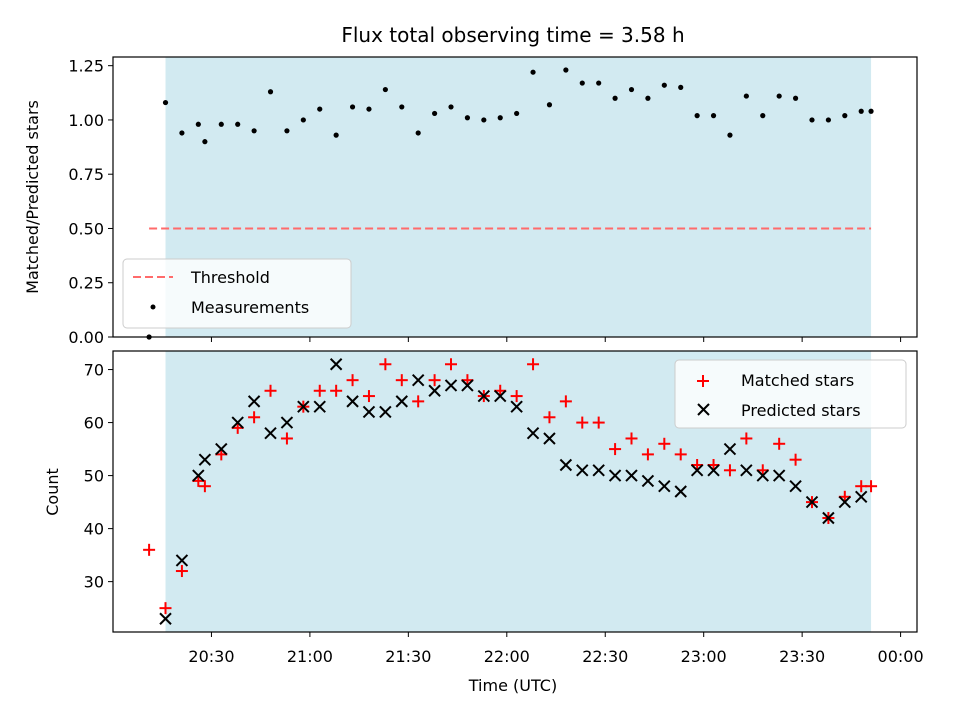 This screenshot has width=960, height=720. Describe the element at coordinates (86, 174) in the screenshot. I see `ratio-y-tick-label: 0.75` at that location.